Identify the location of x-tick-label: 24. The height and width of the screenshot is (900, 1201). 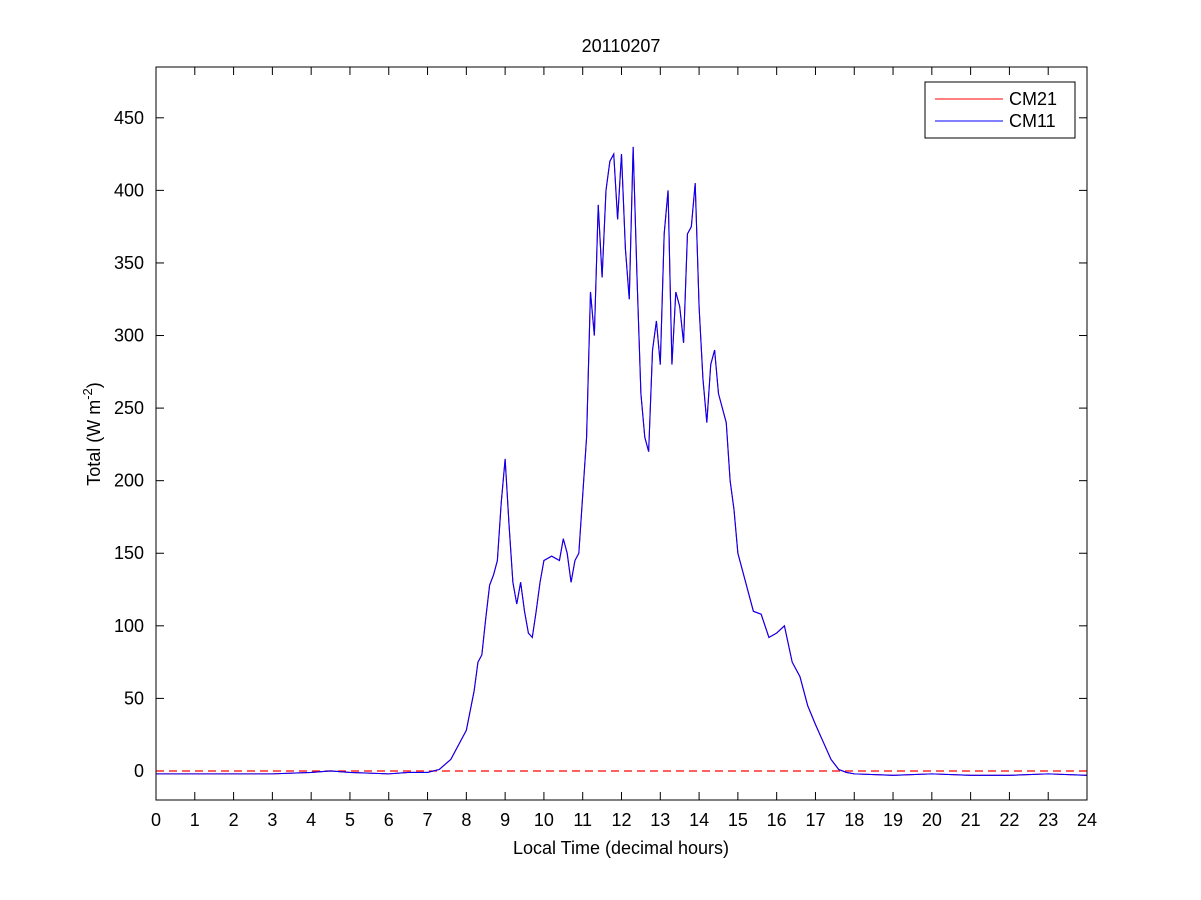
(1087, 820).